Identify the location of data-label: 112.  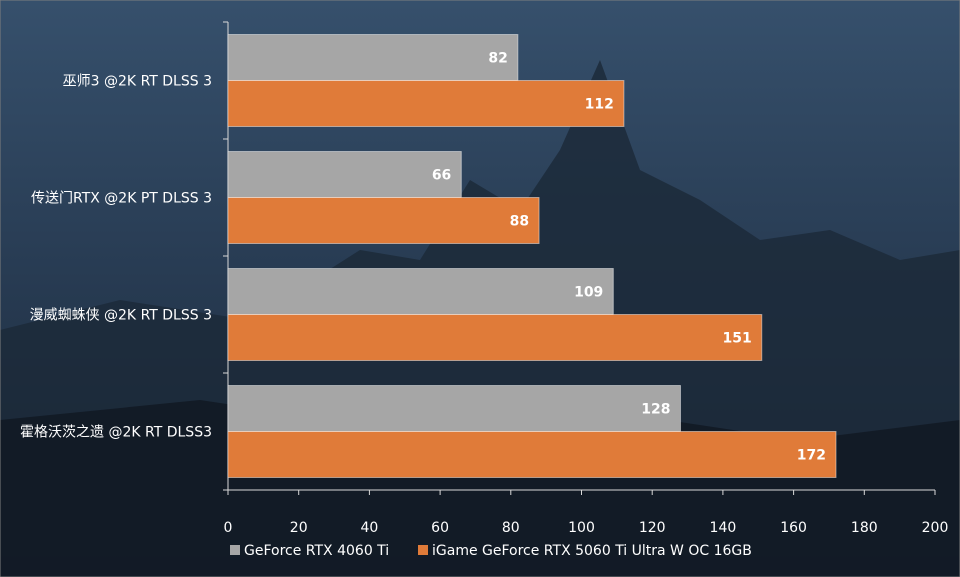
(599, 105).